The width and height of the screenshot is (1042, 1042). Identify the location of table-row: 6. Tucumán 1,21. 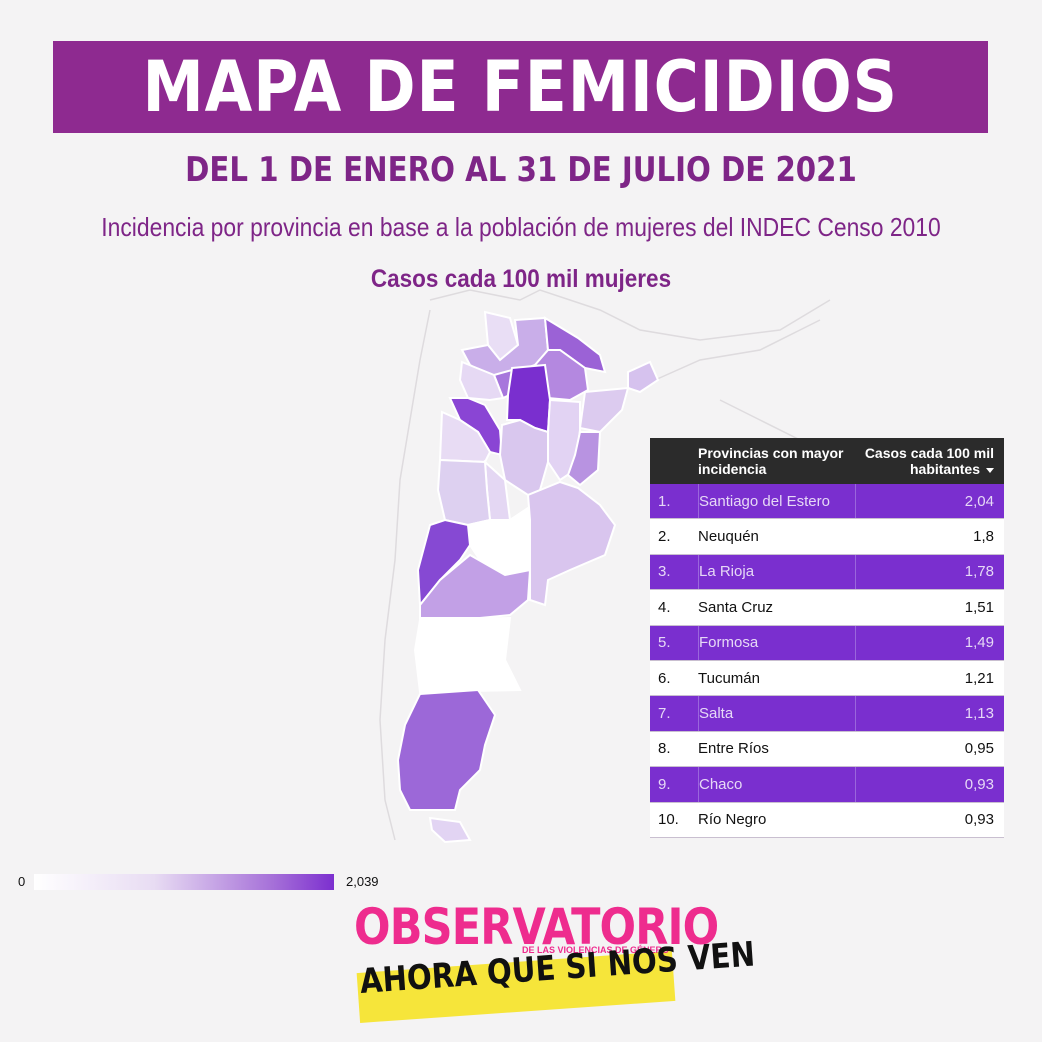
(827, 678).